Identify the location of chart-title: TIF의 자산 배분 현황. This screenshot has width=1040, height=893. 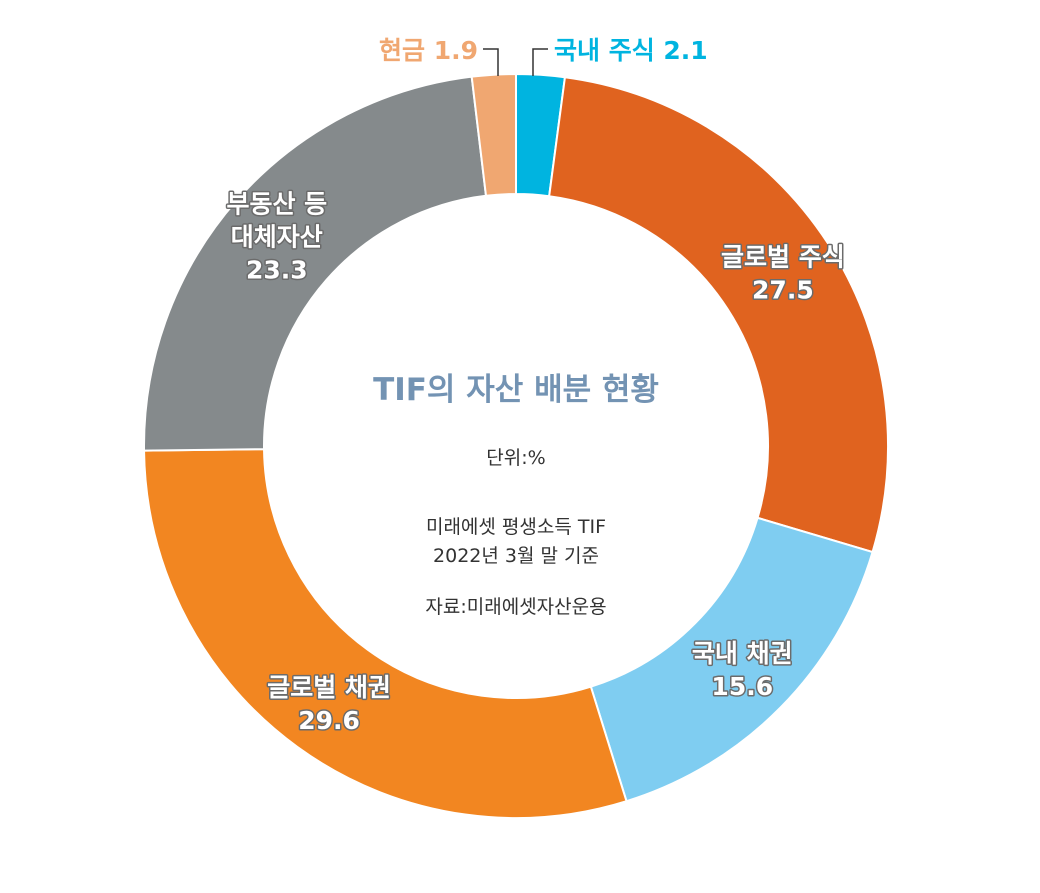
(516, 390).